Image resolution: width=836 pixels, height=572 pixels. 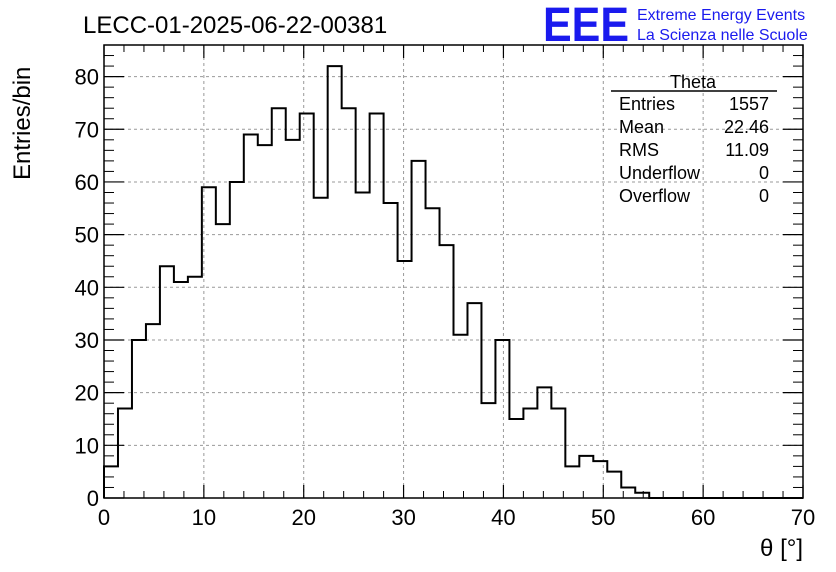 I want to click on stats-label: Mean, so click(x=641, y=127).